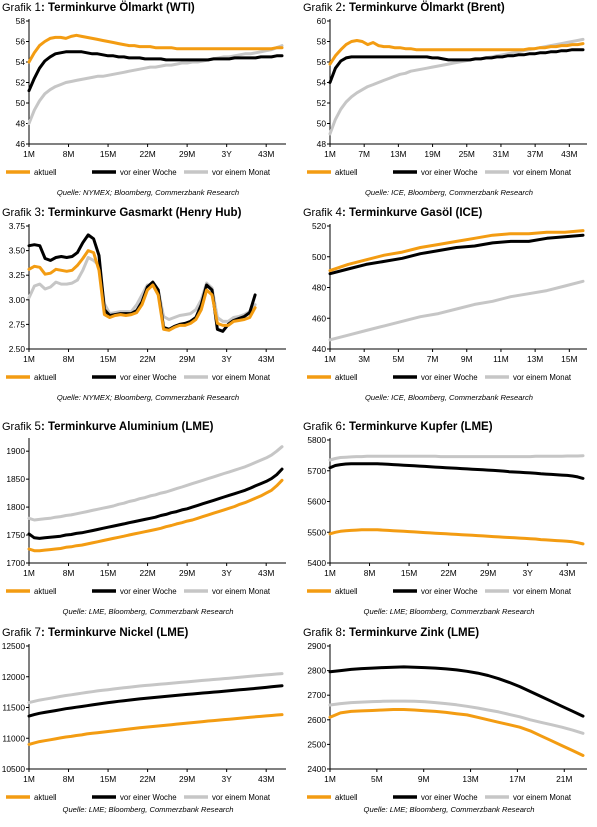 This screenshot has width=597, height=827. I want to click on y-tick-label: 2800, so click(316, 671).